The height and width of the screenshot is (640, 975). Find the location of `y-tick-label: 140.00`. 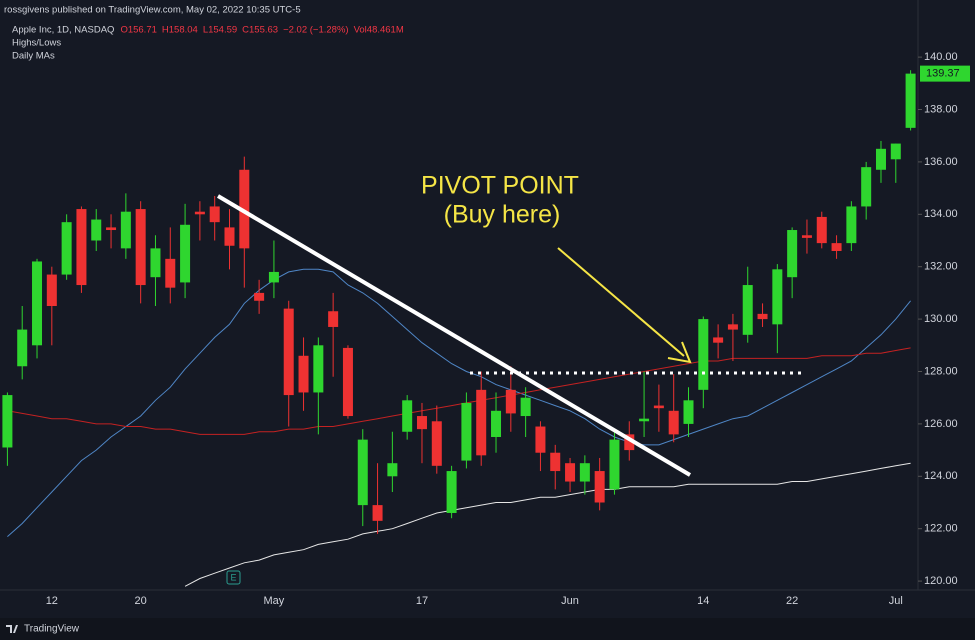

y-tick-label: 140.00 is located at coordinates (941, 57).